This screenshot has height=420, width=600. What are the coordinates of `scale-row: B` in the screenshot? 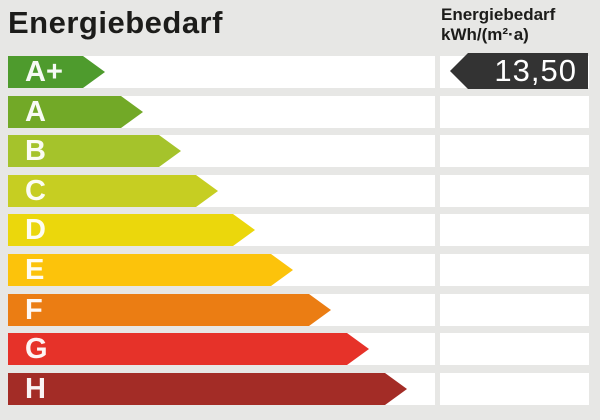 It's located at (300, 151).